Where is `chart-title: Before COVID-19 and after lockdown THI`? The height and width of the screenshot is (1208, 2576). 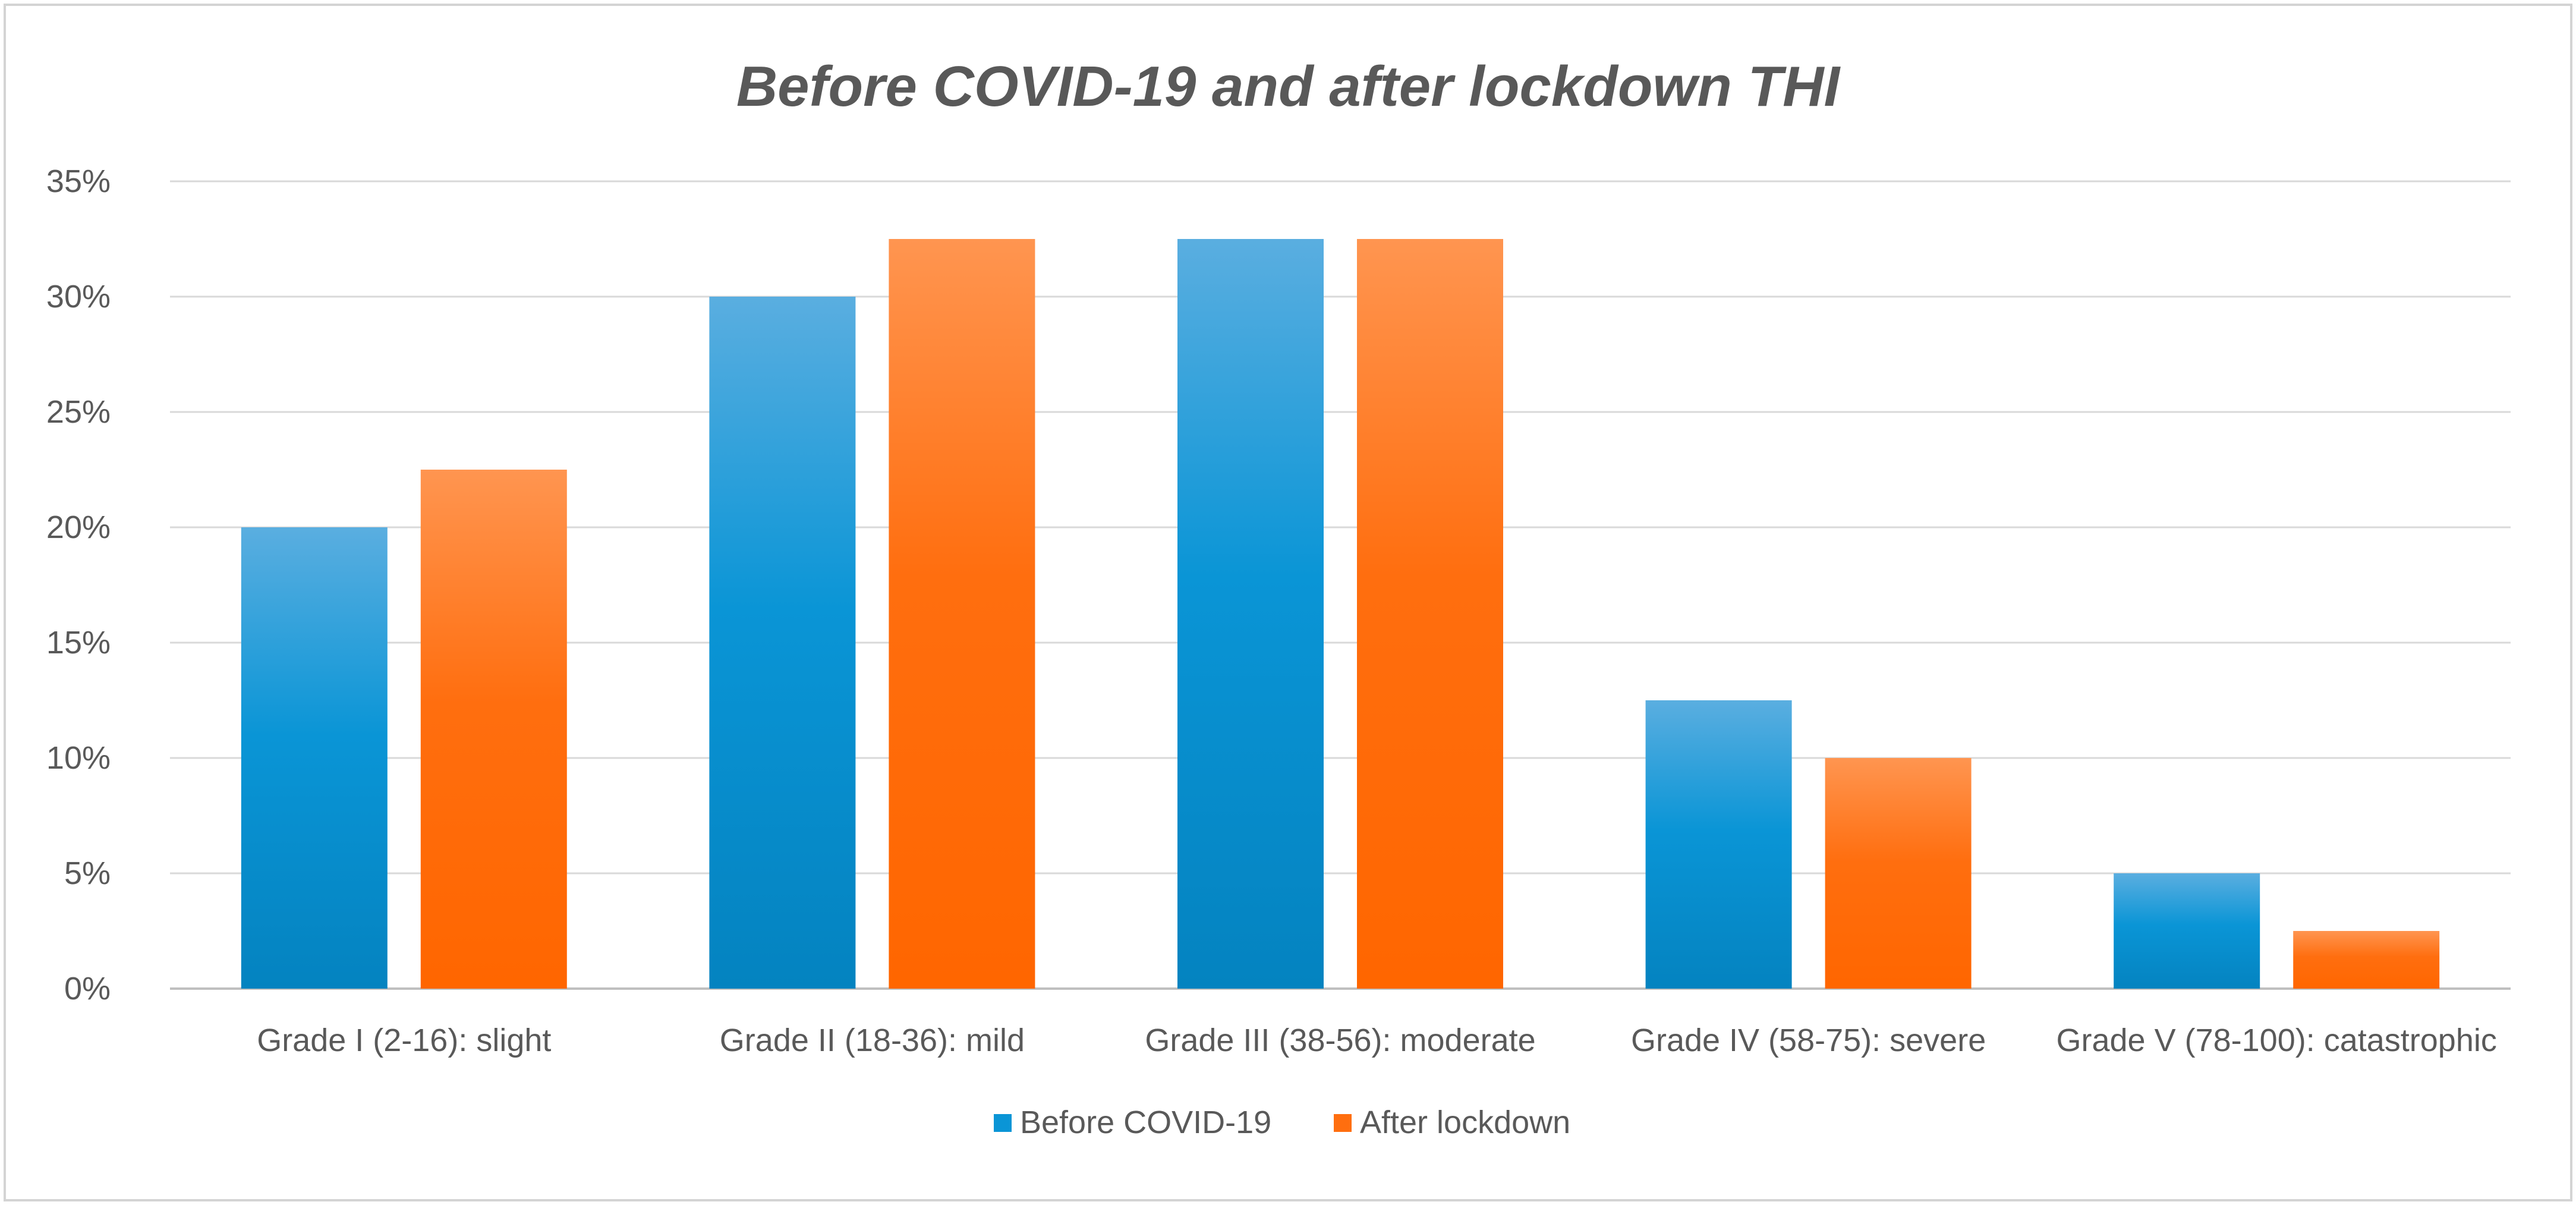 chart-title: Before COVID-19 and after lockdown THI is located at coordinates (1288, 86).